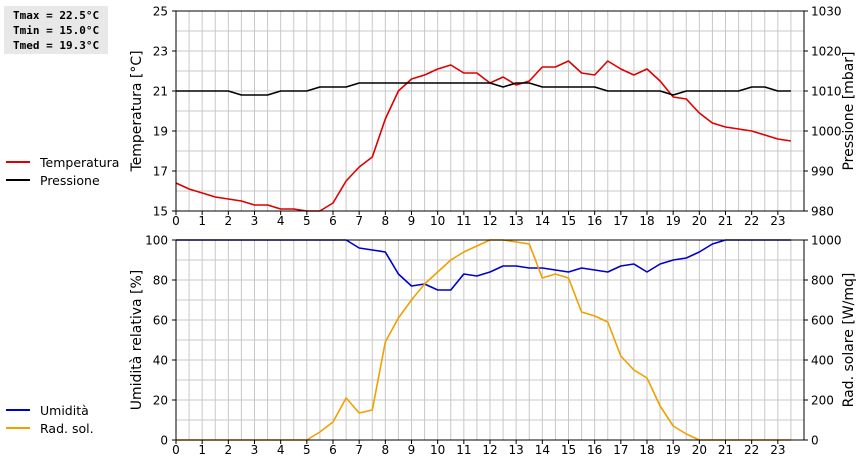 The height and width of the screenshot is (460, 860). What do you see at coordinates (160, 132) in the screenshot?
I see `chart1-y-tick-label: 19` at bounding box center [160, 132].